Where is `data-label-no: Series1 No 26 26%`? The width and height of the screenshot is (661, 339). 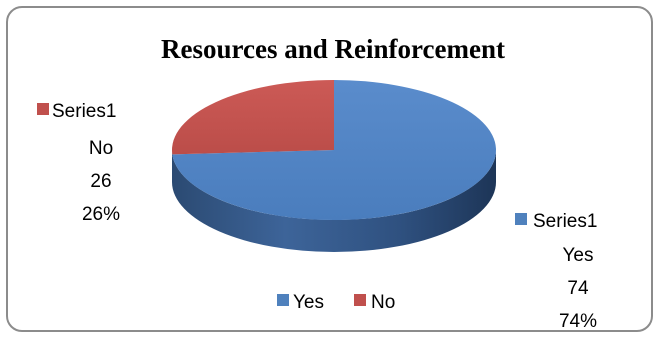 data-label-no: Series1 No 26 26% is located at coordinates (78, 163).